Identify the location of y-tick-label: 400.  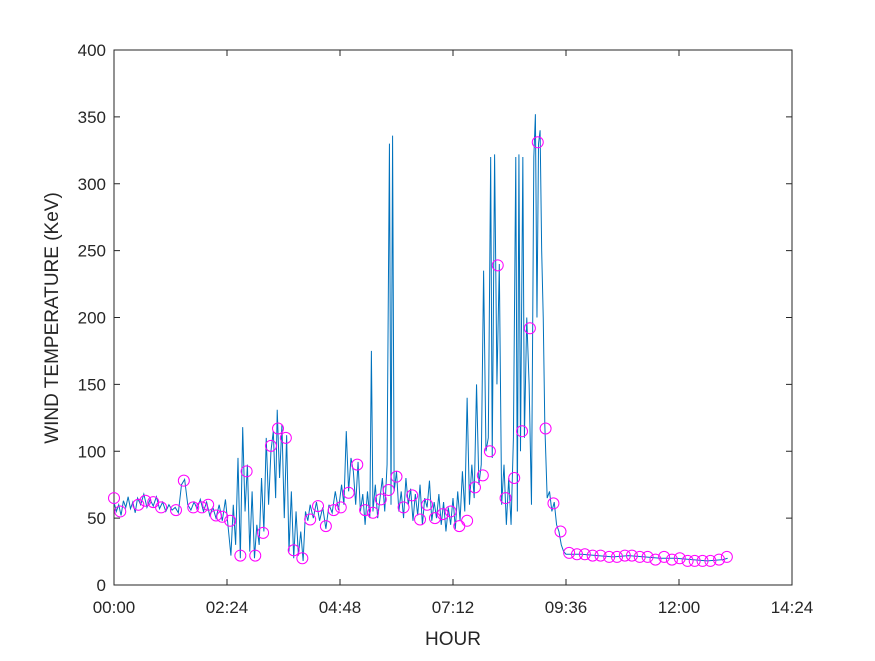
(92, 50).